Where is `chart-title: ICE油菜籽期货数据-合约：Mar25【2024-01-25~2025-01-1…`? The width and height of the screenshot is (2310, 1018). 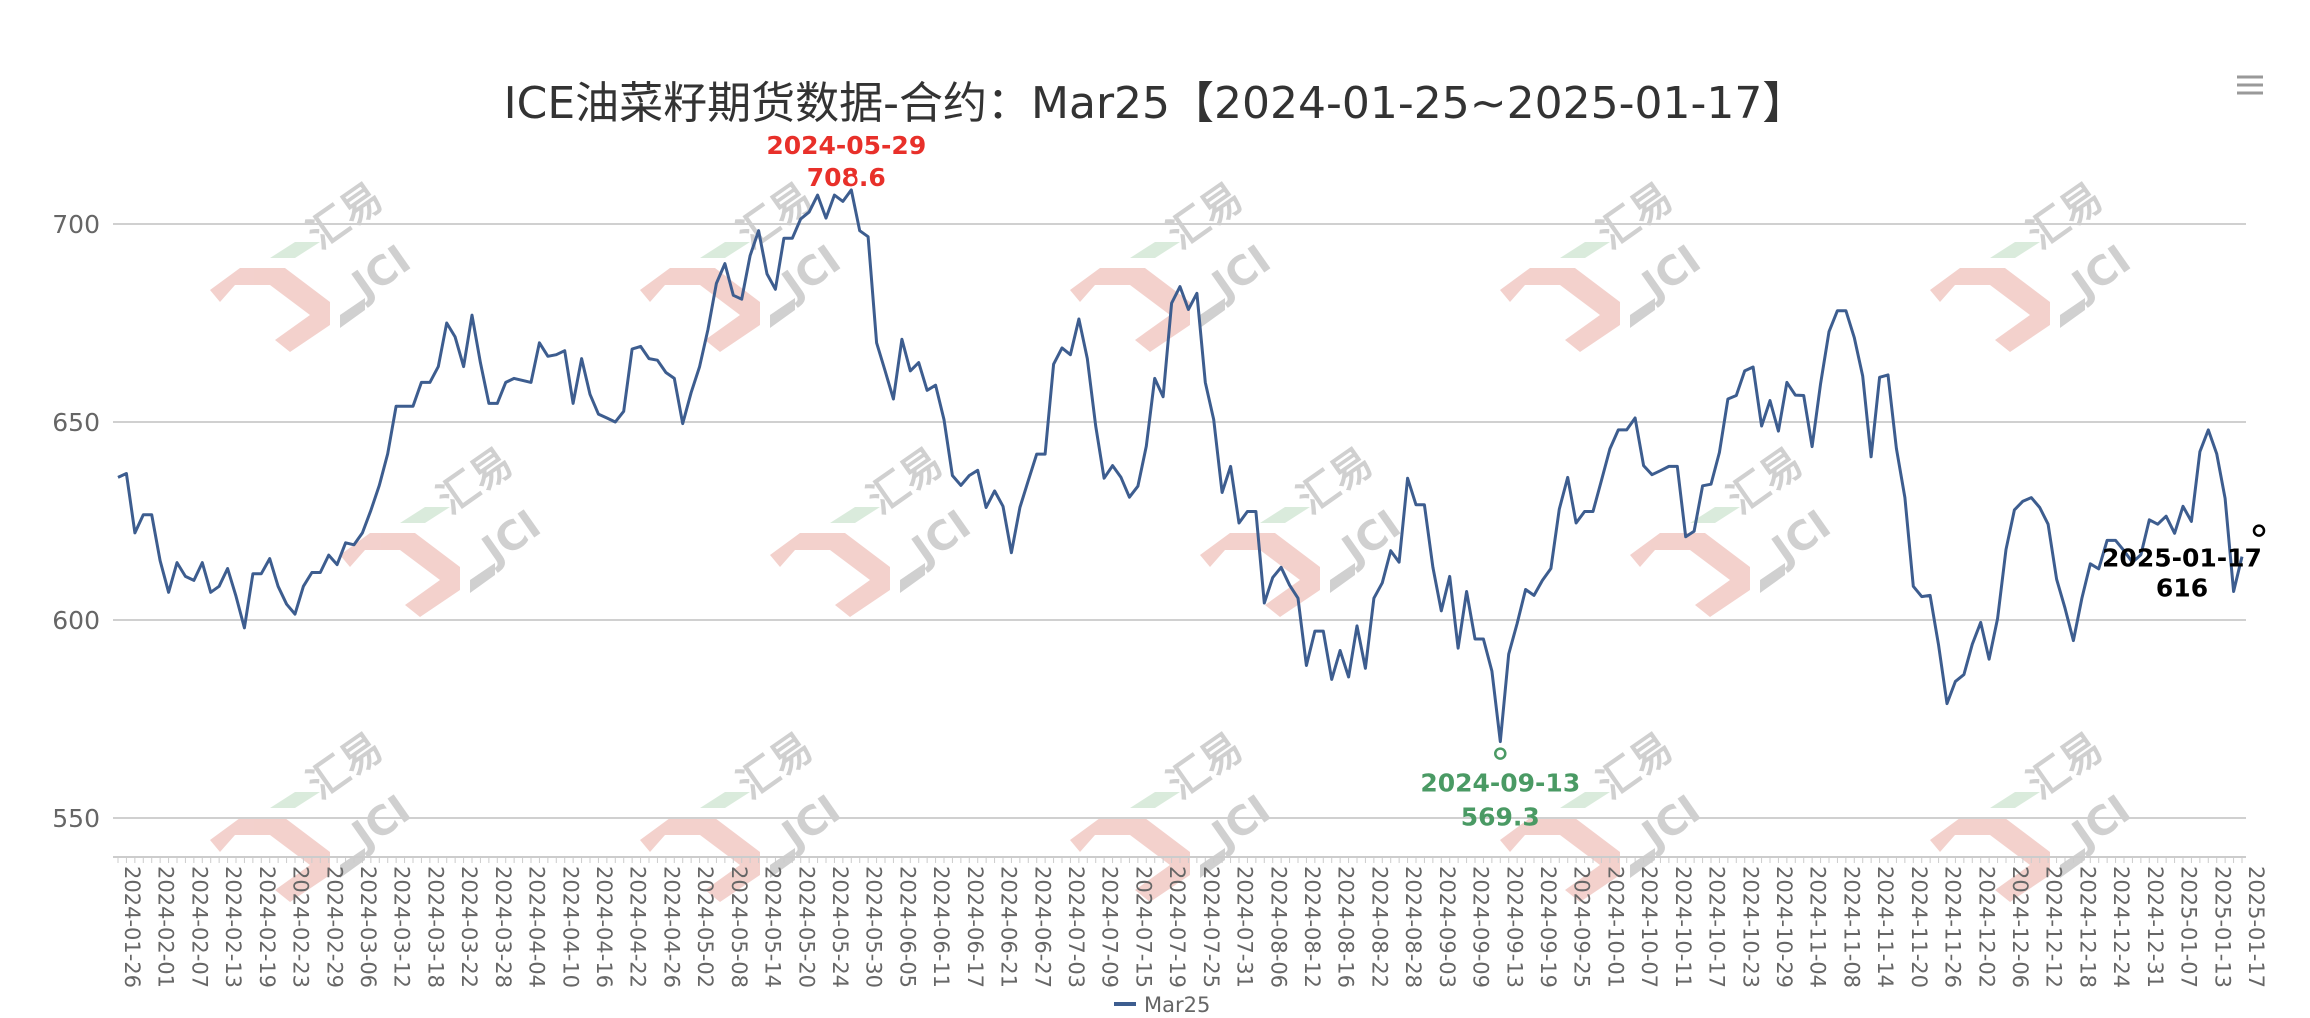 chart-title: ICE油菜籽期货数据-合约：Mar25【2024-01-25~2025-01-1… is located at coordinates (1155, 103).